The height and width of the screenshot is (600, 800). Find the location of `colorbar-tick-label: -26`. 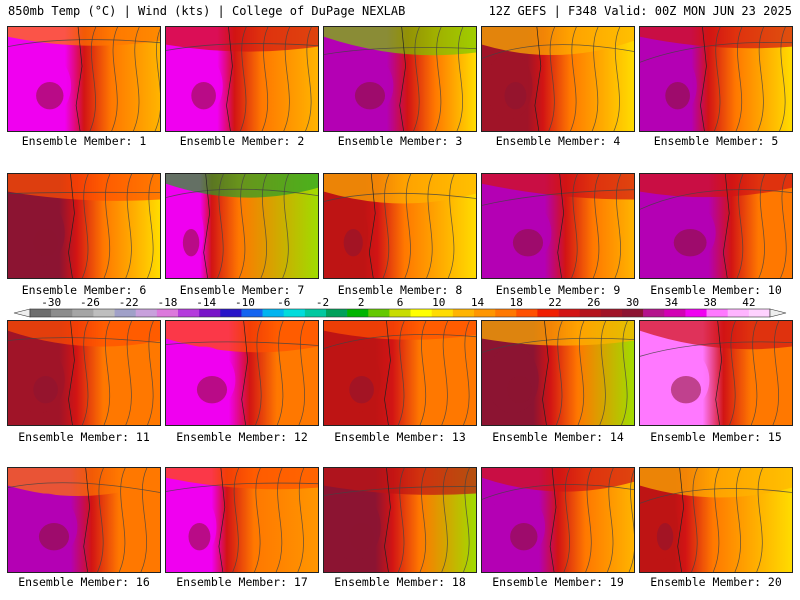

colorbar-tick-label: -26 is located at coordinates (90, 302).